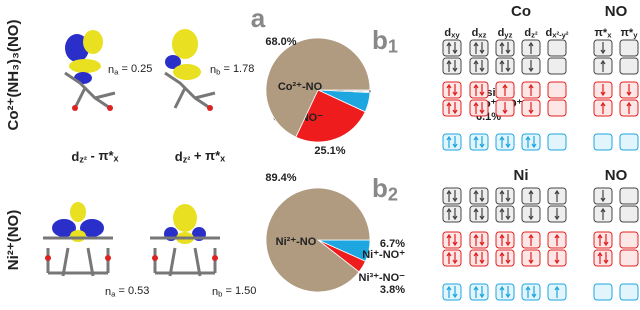  What do you see at coordinates (392, 244) in the screenshot?
I see `value-label: 6.7%` at bounding box center [392, 244].